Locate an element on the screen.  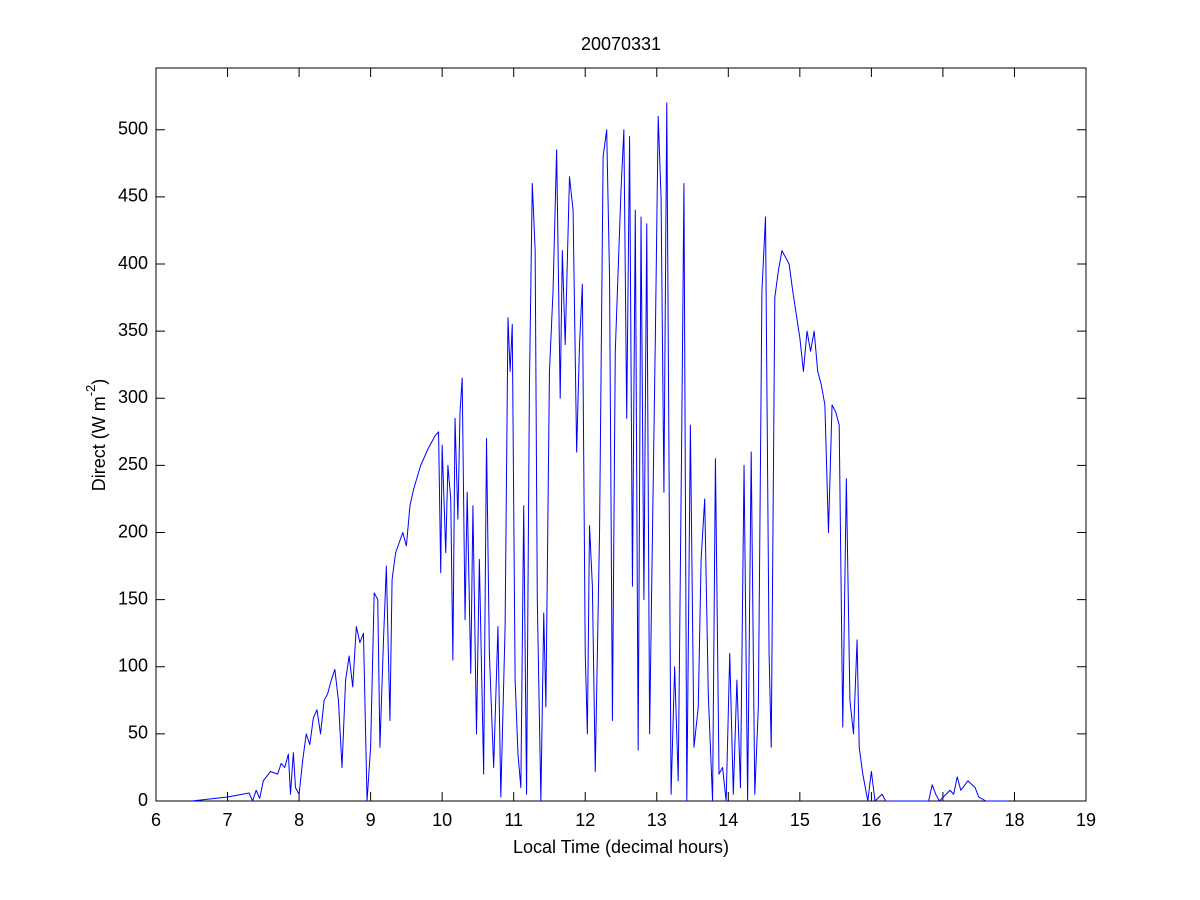
y-tick-label: 100 is located at coordinates (133, 666).